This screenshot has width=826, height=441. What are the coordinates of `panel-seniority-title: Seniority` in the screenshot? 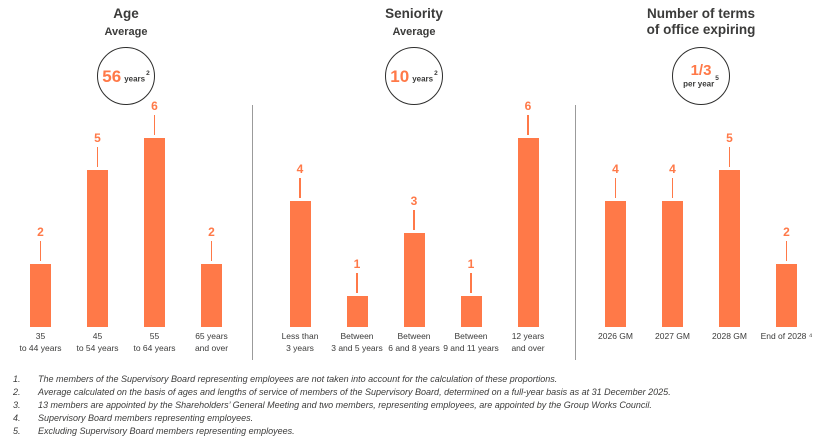 It's located at (414, 13).